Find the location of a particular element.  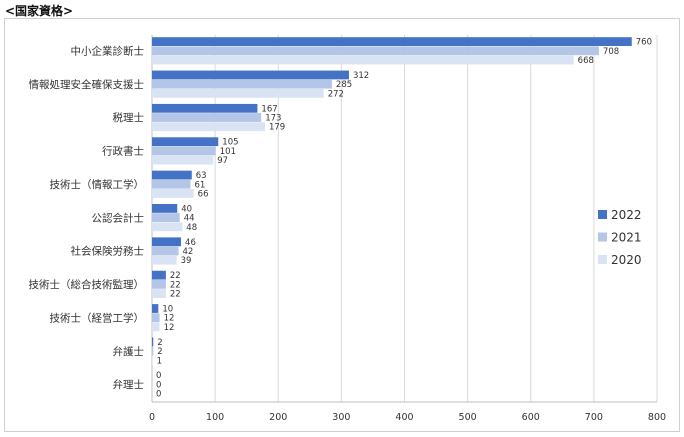

category-label: 弁理士 is located at coordinates (129, 384).